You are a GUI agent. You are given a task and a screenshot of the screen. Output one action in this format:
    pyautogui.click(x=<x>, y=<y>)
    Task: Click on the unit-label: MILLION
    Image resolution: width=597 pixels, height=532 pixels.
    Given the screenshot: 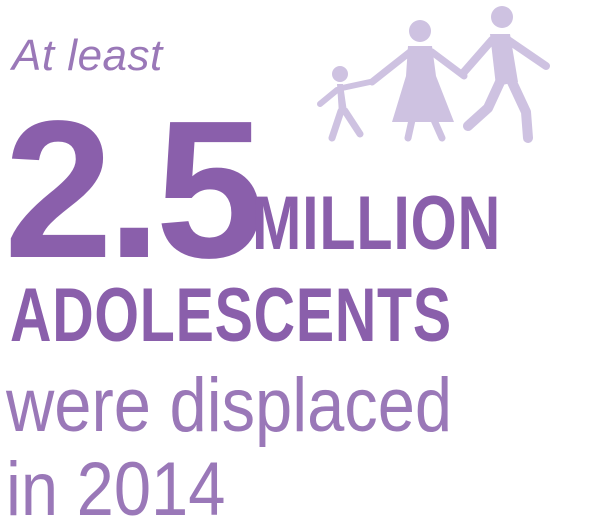 What is the action you would take?
    pyautogui.click(x=377, y=223)
    